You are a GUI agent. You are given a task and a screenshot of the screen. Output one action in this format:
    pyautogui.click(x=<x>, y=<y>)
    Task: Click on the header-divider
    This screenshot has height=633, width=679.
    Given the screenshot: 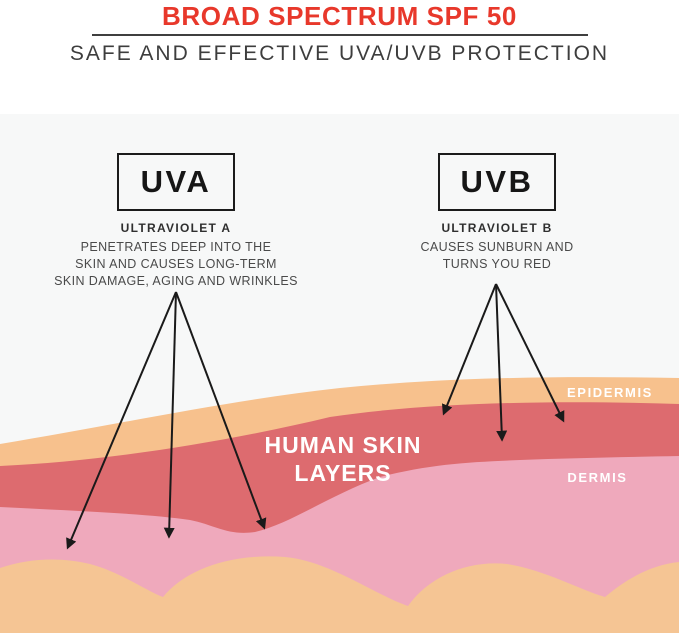 What is the action you would take?
    pyautogui.click(x=339, y=35)
    